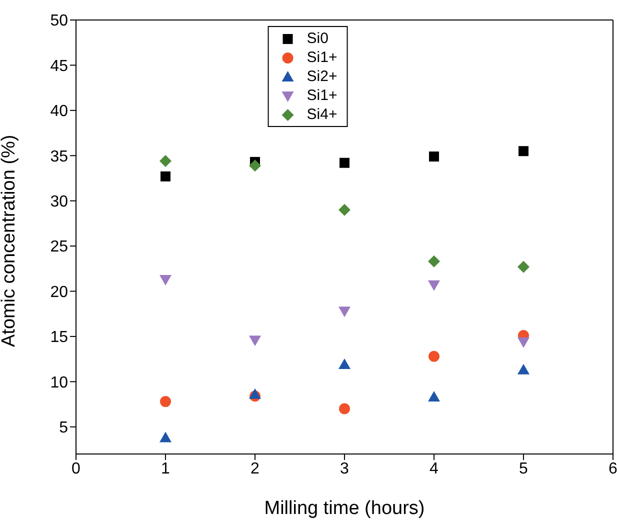  What do you see at coordinates (322, 114) in the screenshot?
I see `legend-label: Si4+` at bounding box center [322, 114].